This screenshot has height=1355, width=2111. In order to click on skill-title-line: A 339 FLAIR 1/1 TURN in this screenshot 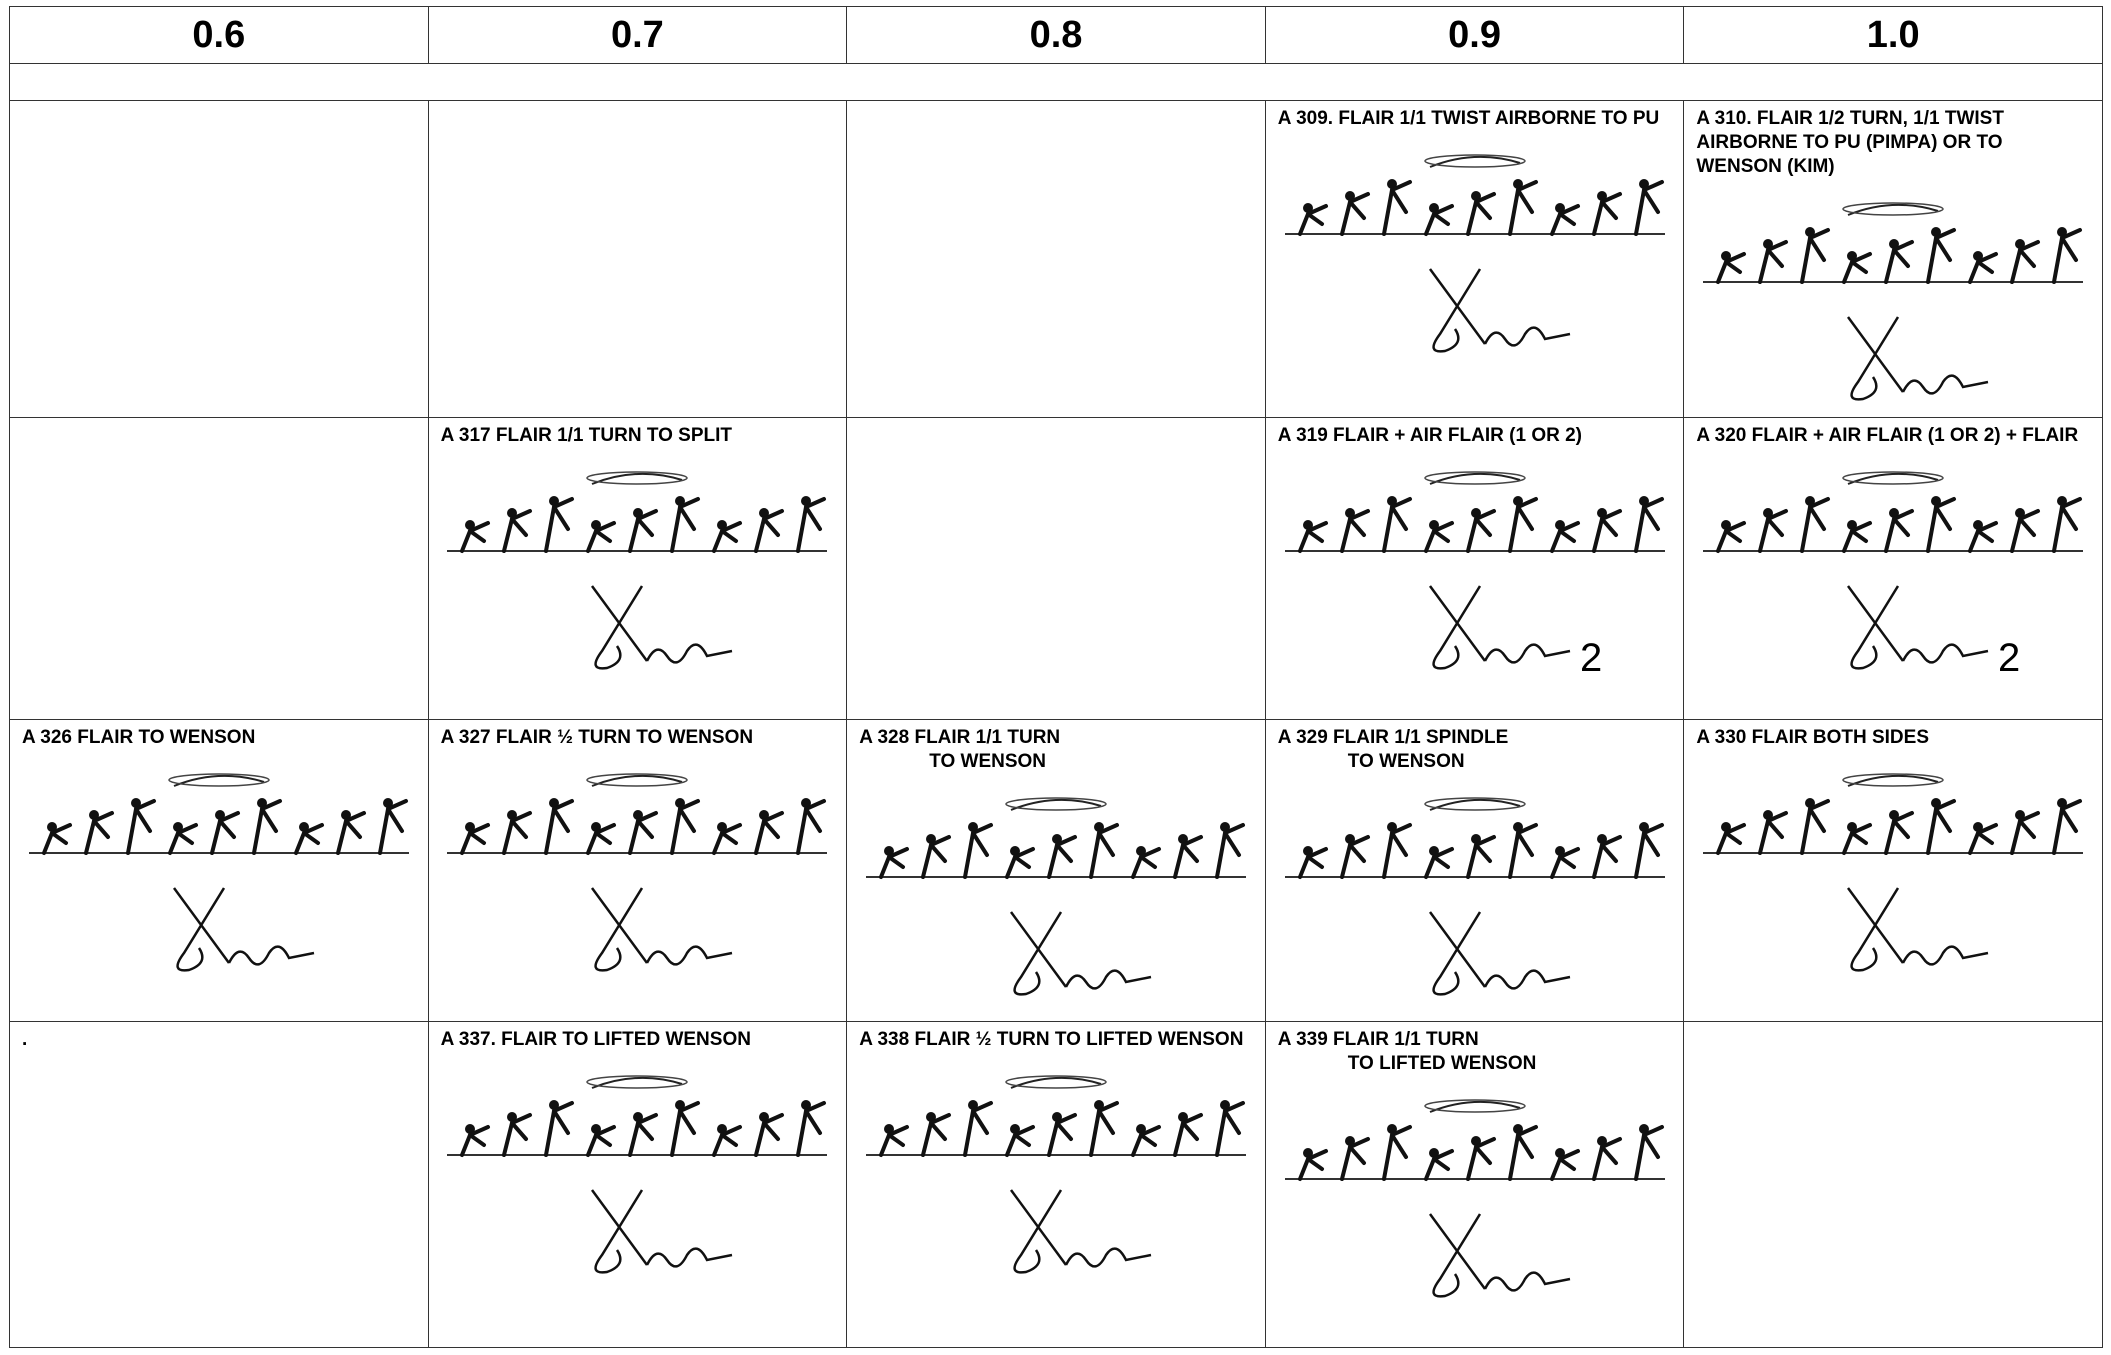, I will do `click(1378, 1039)`.